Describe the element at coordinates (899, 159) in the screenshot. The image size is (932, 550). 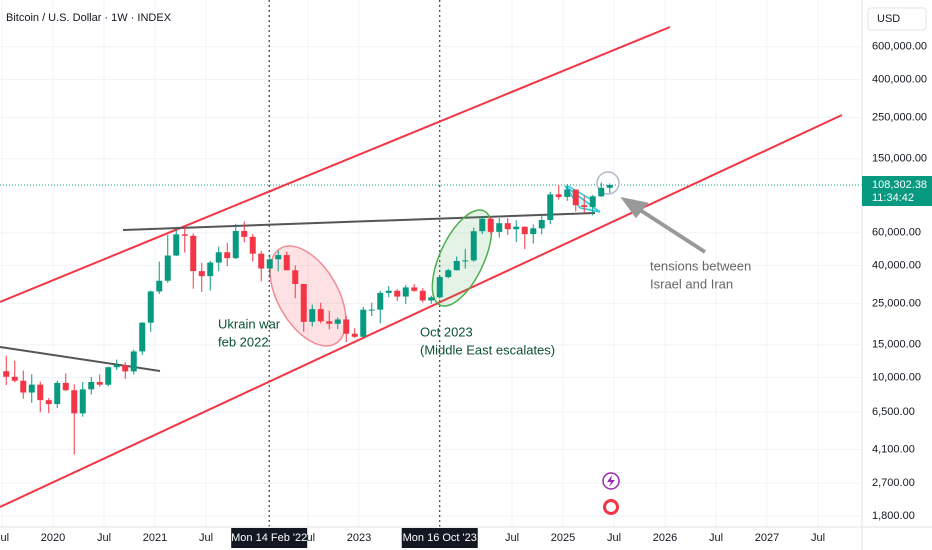
I see `y-tick-label: 150,000.00` at that location.